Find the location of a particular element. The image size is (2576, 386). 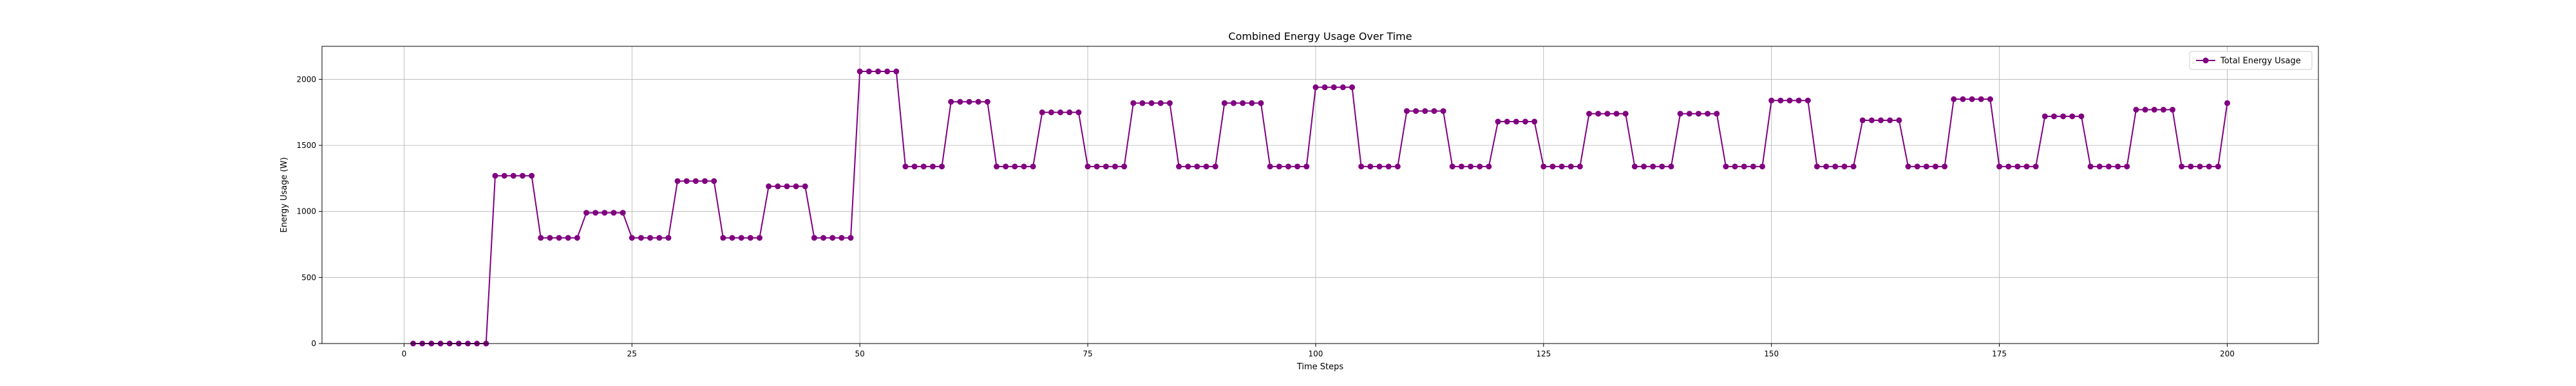

legend-box is located at coordinates (2251, 60).